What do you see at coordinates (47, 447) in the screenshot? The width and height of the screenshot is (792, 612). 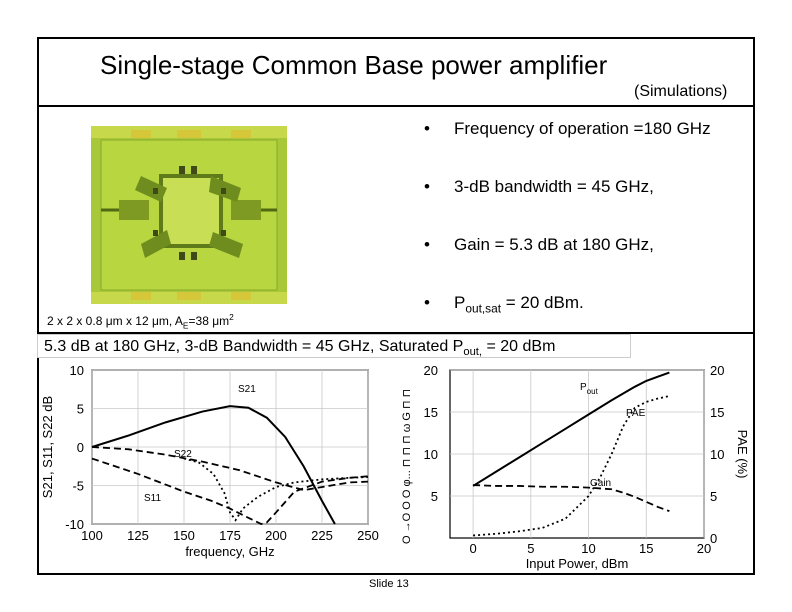 I see `y-axis-label: S21, S11, S22 dB` at bounding box center [47, 447].